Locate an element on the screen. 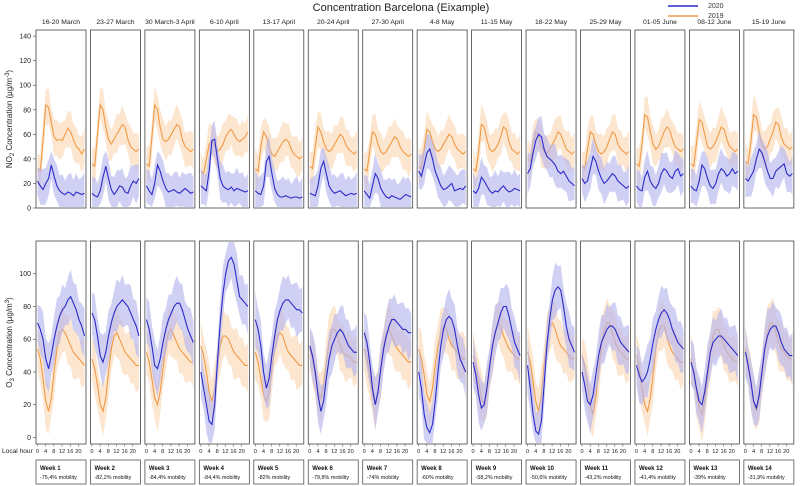 The height and width of the screenshot is (486, 800). x-tick-label-week-7-0: 0 is located at coordinates (364, 452).